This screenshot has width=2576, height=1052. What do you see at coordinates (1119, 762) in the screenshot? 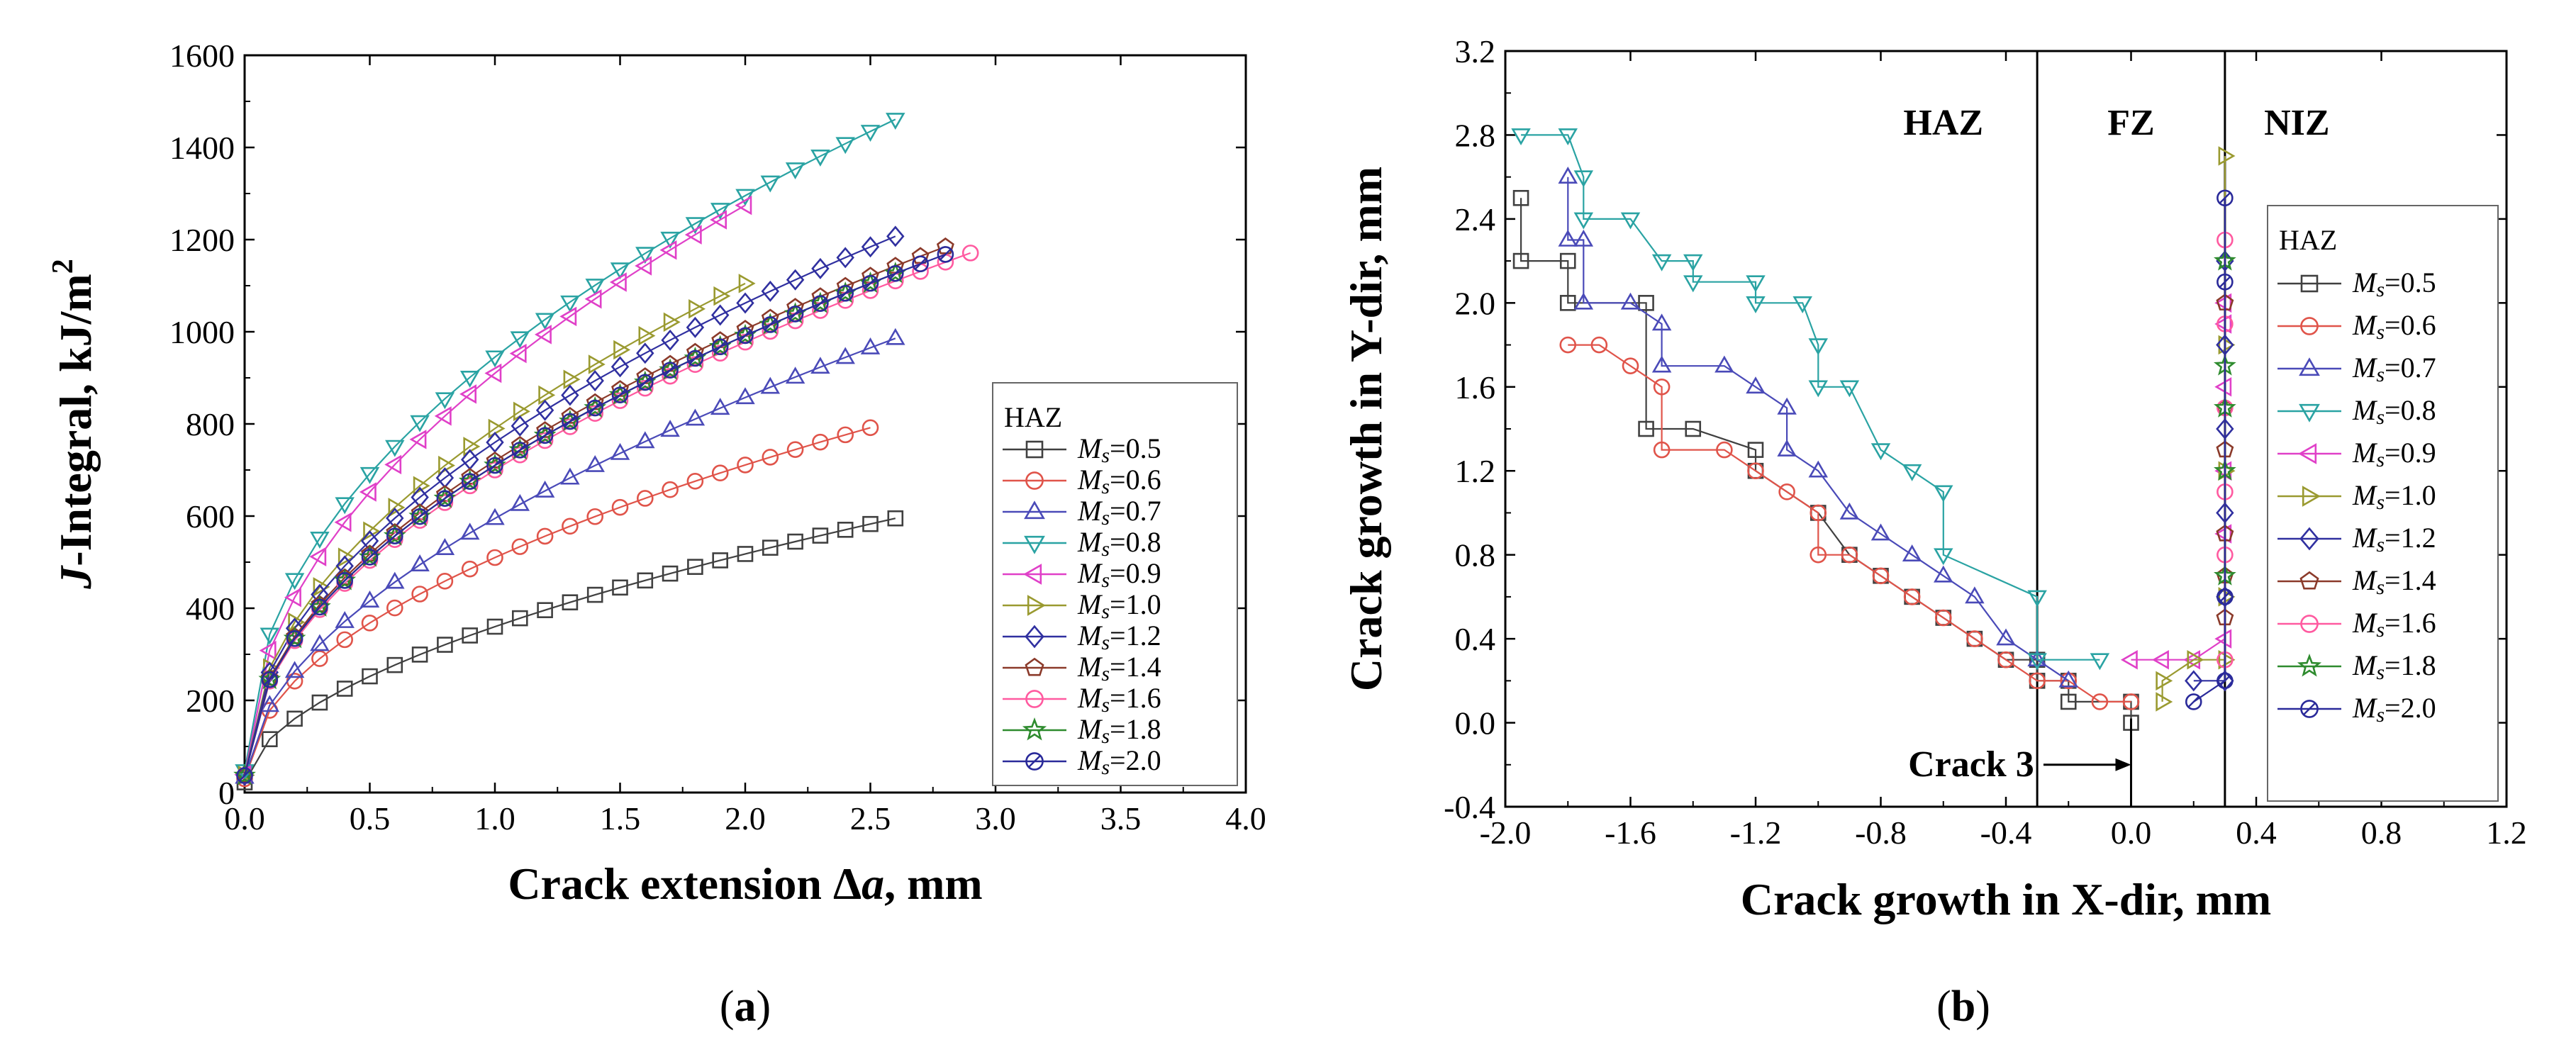
I see `legend-entry: Ms=2.0` at bounding box center [1119, 762].